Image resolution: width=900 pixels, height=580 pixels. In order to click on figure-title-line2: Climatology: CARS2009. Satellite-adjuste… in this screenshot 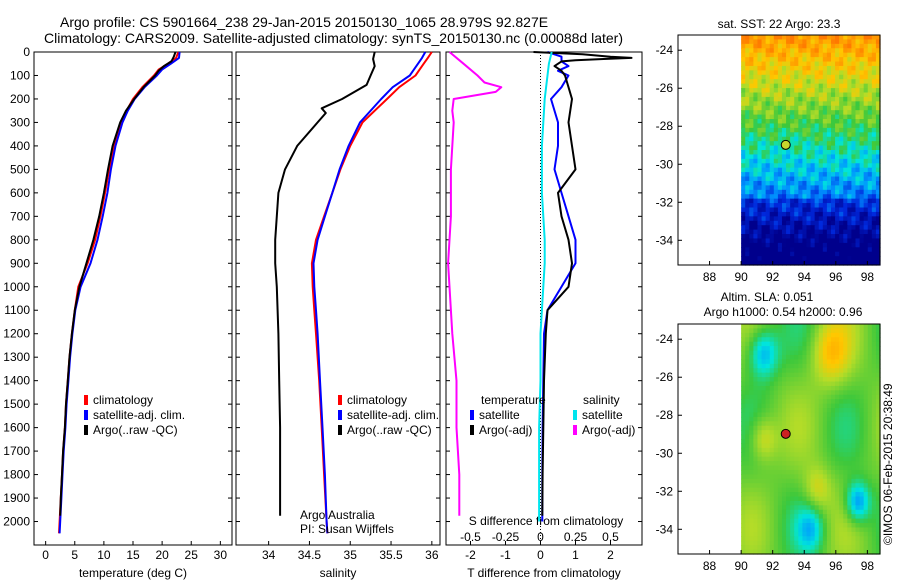, I will do `click(333, 38)`.